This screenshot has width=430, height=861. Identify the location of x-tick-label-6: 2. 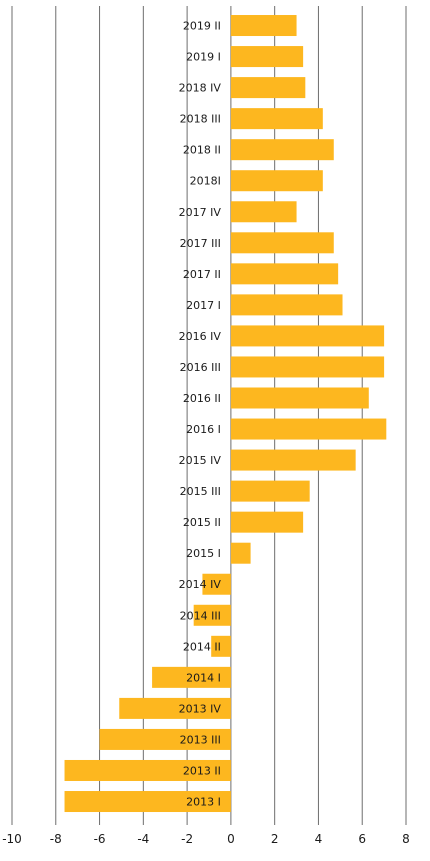
(275, 839).